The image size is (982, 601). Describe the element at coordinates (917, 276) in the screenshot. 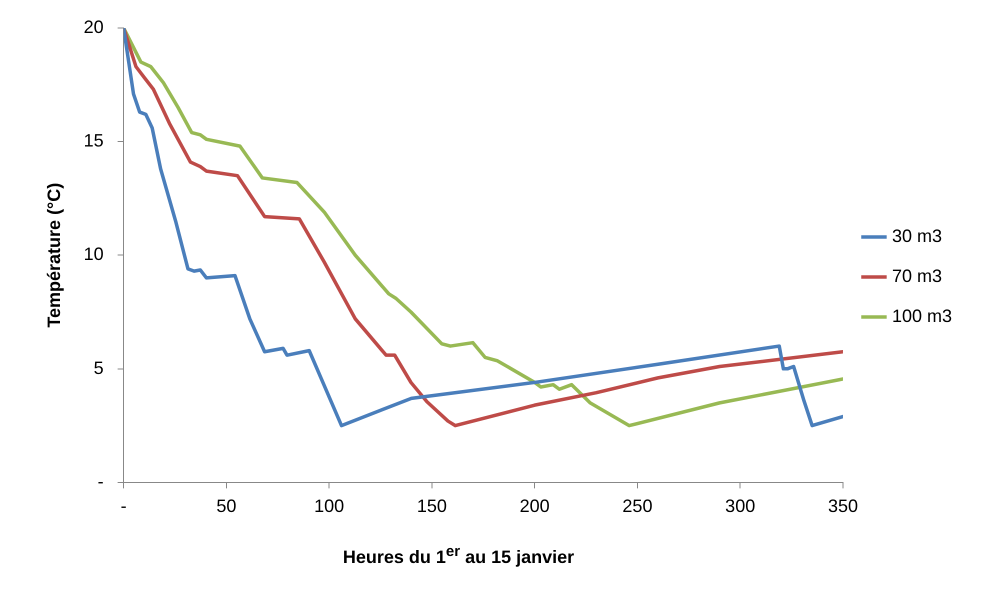

I see `legend-label: 70 m3` at that location.